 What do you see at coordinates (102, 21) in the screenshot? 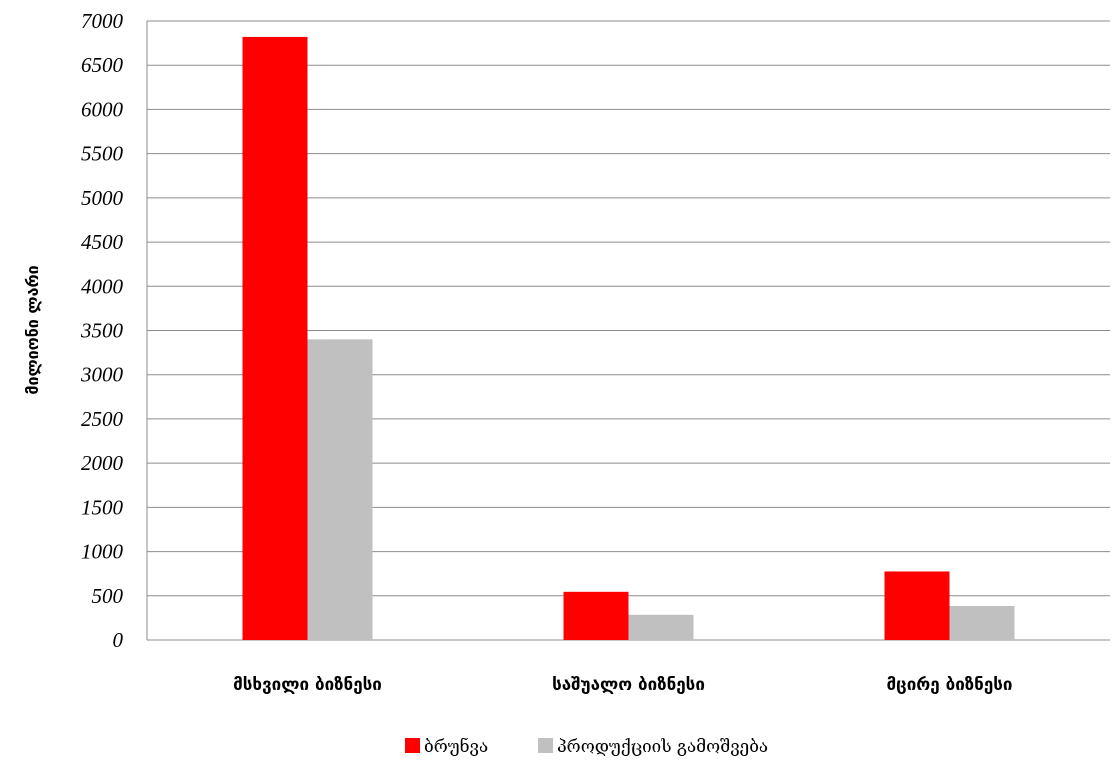
I see `y-tick-label: 7000` at bounding box center [102, 21].